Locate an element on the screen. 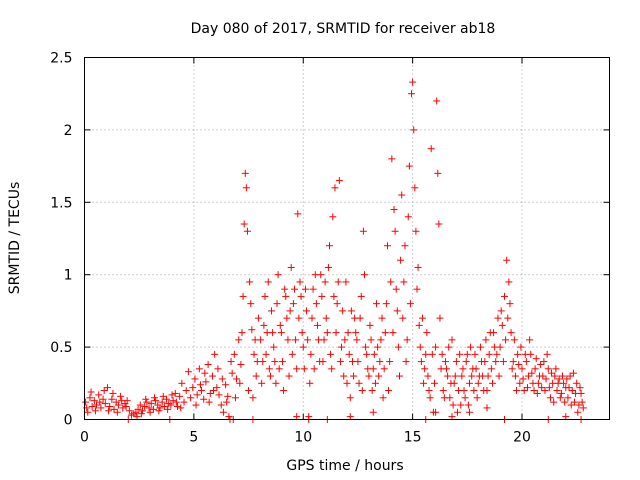 This screenshot has width=640, height=480. y-tick-label: 2.5 is located at coordinates (61, 59).